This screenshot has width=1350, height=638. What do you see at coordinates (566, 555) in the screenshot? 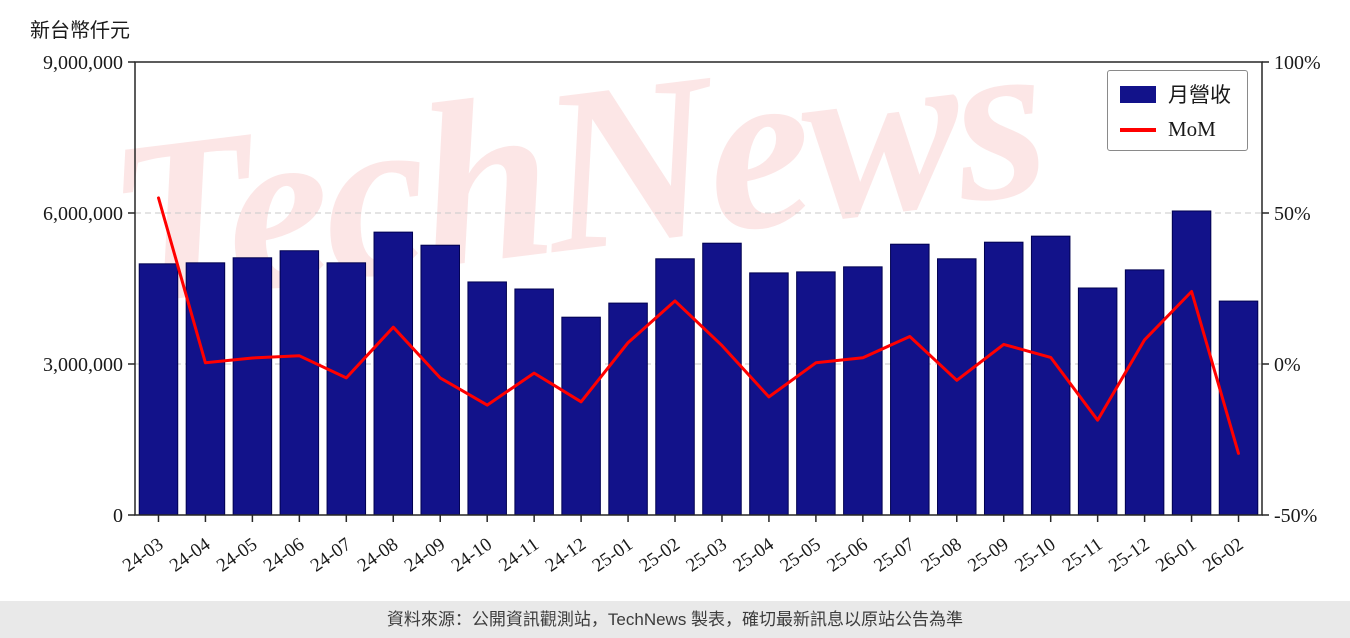
I see `x-tick-label-24-12: 24-12` at bounding box center [566, 555].